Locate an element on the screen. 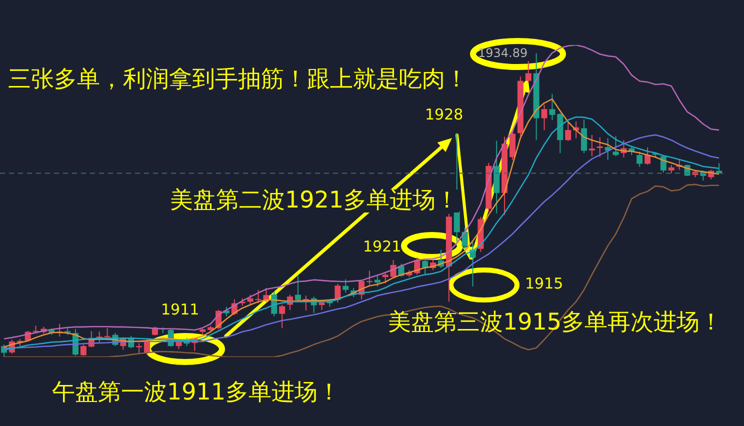  annotation: 1921 is located at coordinates (382, 247).